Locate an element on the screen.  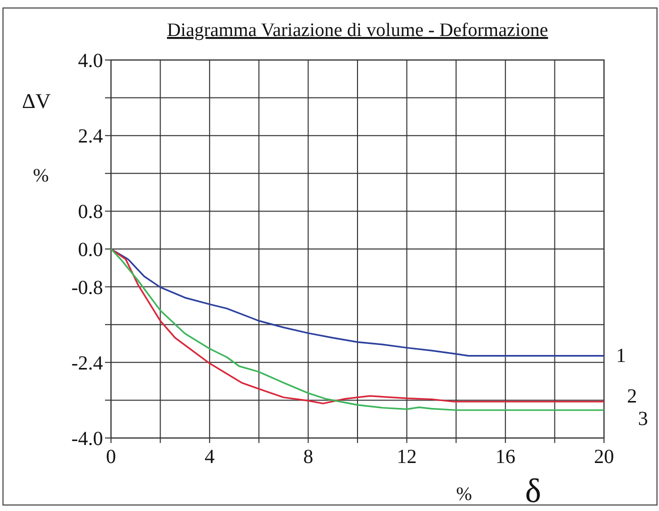
y-tick-label: -4.0 is located at coordinates (87, 439).